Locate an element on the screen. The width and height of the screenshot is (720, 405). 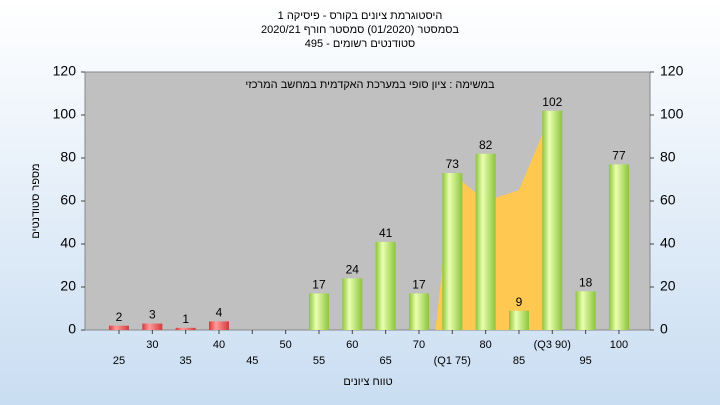
value-label: 73 is located at coordinates (453, 164).